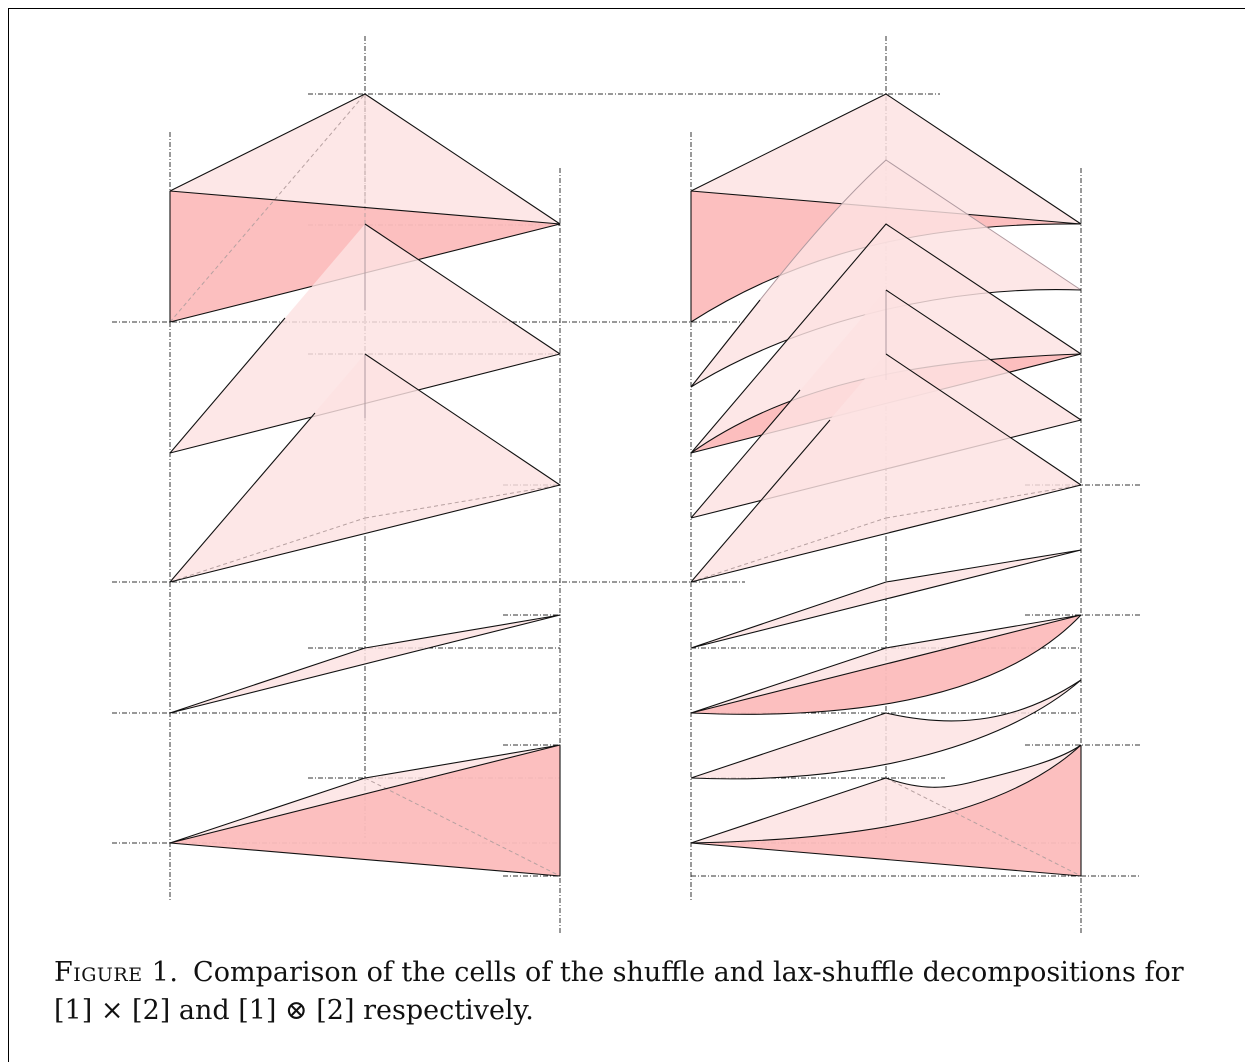  Describe the element at coordinates (886, 208) in the screenshot. I see `cell-lax-top` at that location.